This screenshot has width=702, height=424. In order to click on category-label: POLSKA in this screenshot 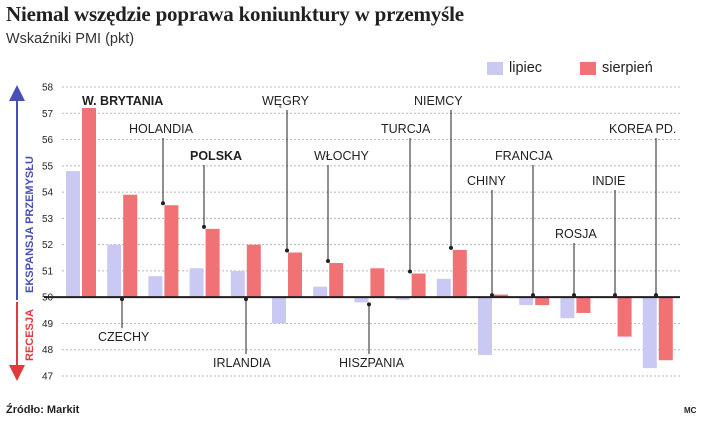, I will do `click(216, 156)`.